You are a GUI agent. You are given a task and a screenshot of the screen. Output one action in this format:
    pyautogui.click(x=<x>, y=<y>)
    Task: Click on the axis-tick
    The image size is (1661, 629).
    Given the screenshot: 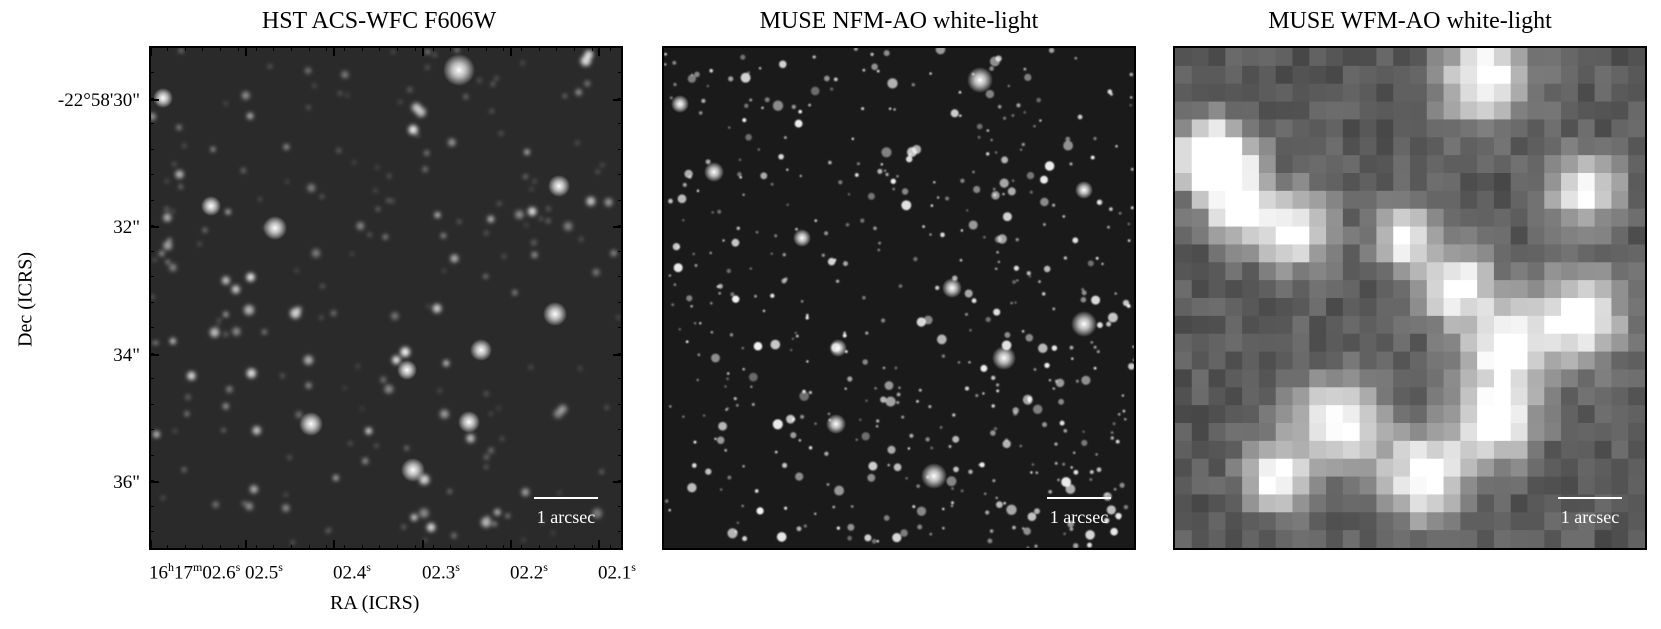 What is the action you would take?
    pyautogui.click(x=344, y=547)
    